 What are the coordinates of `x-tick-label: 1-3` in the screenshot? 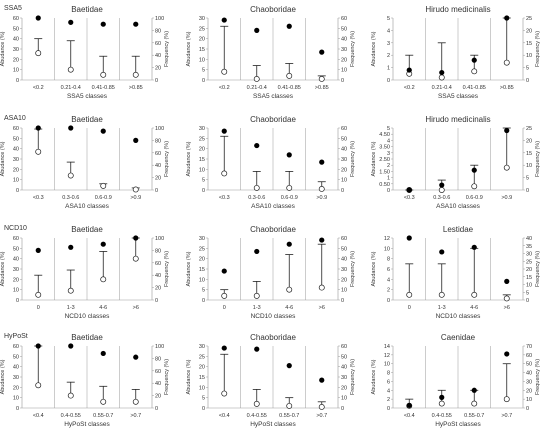 It's located at (71, 308).